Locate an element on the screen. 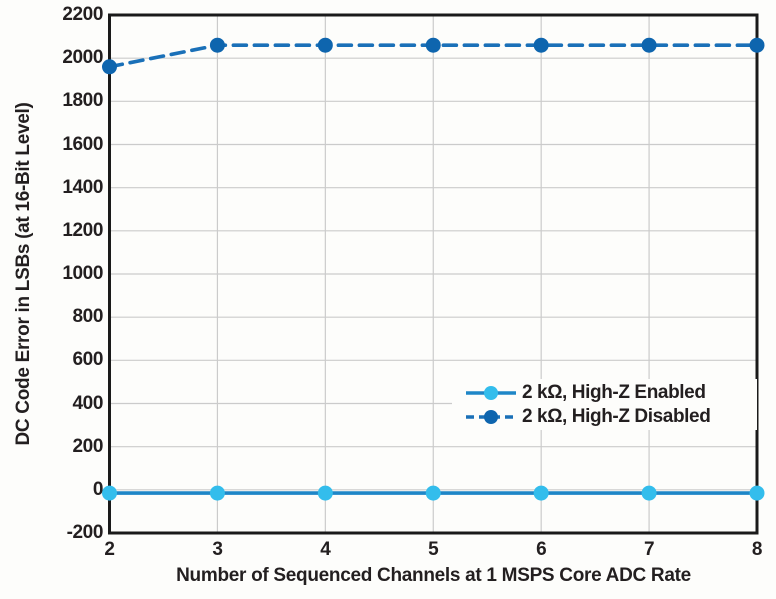  y-tick-label: 1200 is located at coordinates (82, 230).